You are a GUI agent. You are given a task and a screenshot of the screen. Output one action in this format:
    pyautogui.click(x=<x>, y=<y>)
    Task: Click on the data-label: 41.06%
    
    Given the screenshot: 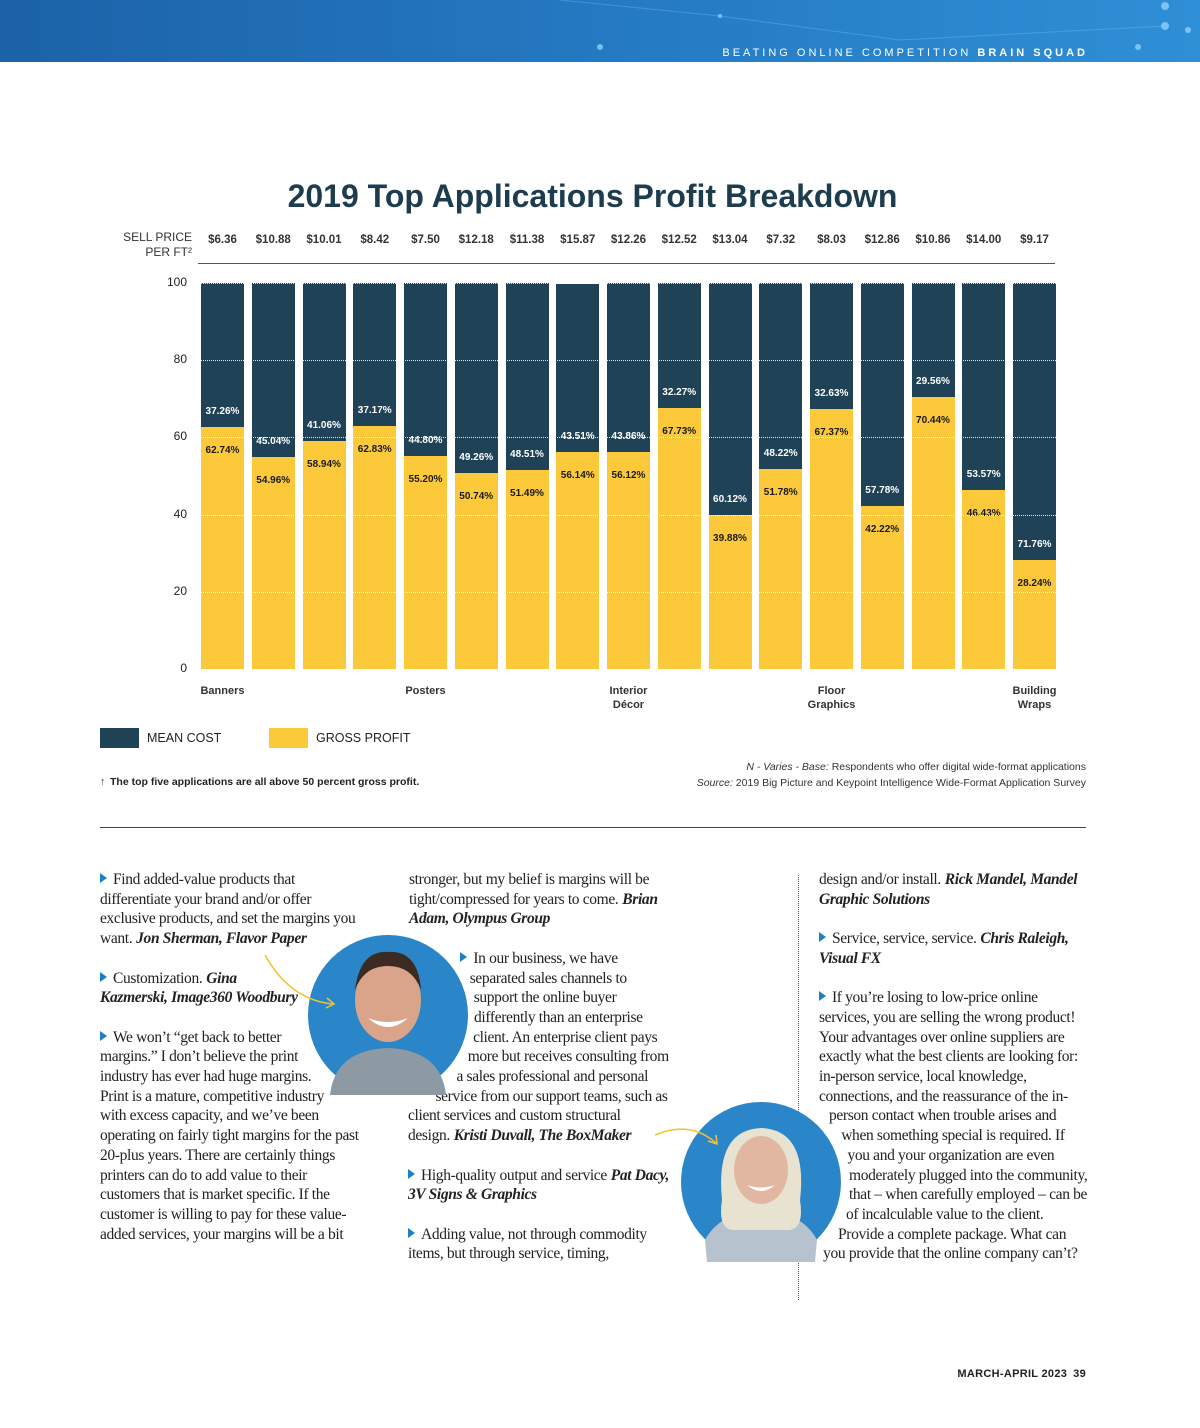 What is the action you would take?
    pyautogui.click(x=324, y=426)
    